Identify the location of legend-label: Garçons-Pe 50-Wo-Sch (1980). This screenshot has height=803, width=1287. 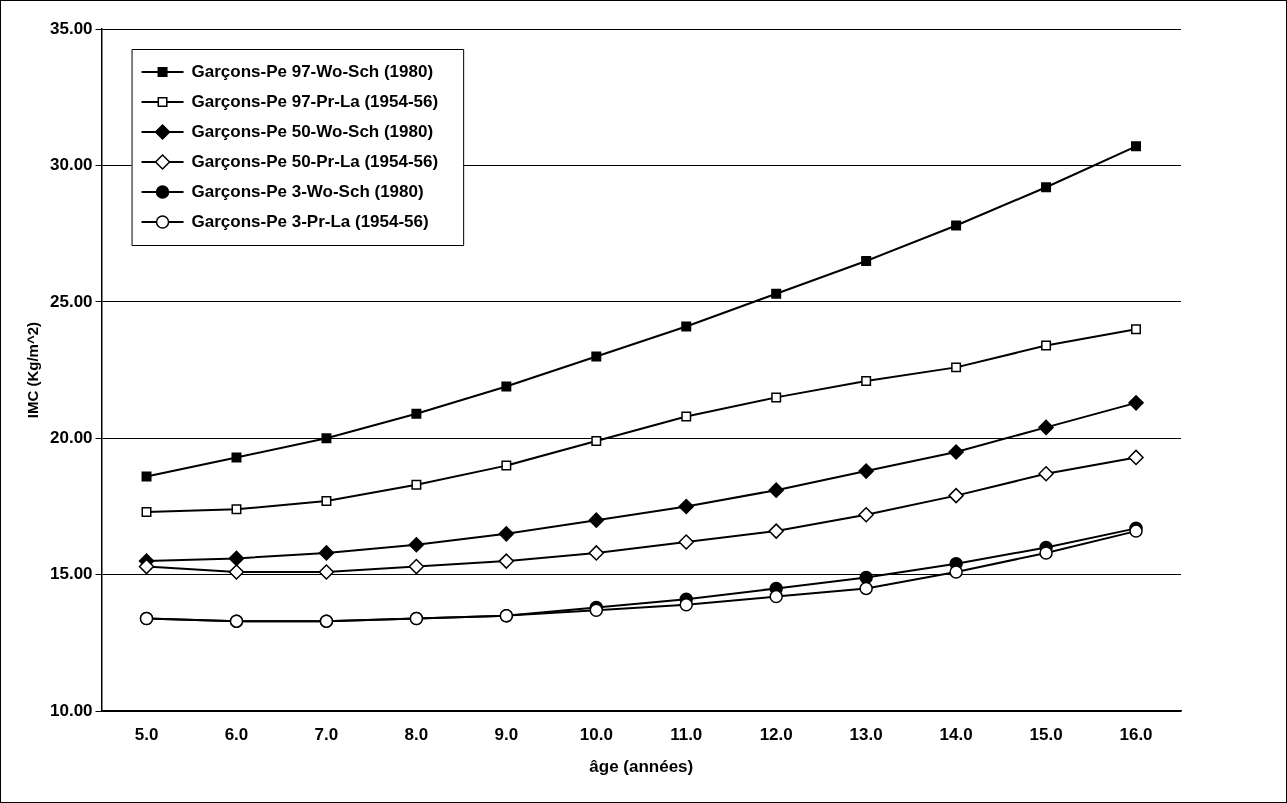
(312, 131).